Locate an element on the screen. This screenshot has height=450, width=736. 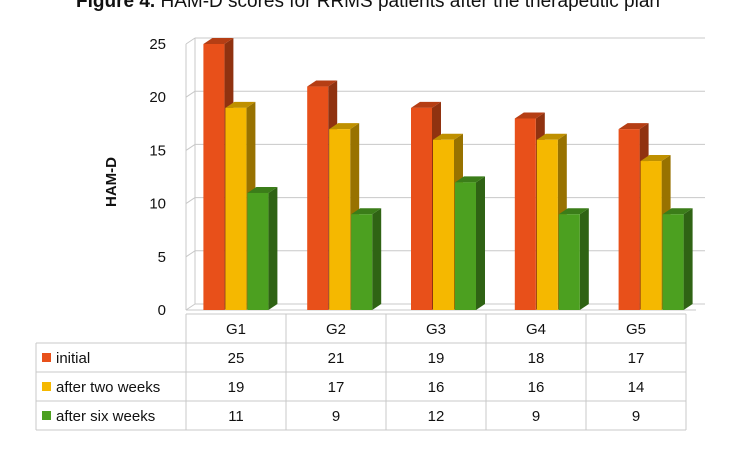
x-tick-label: G2 is located at coordinates (336, 329).